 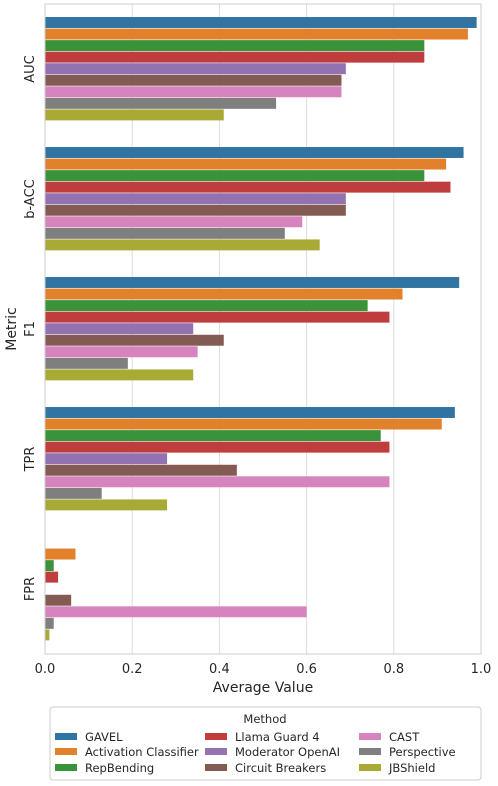 What do you see at coordinates (306, 669) in the screenshot?
I see `x-tick-label: 0.6` at bounding box center [306, 669].